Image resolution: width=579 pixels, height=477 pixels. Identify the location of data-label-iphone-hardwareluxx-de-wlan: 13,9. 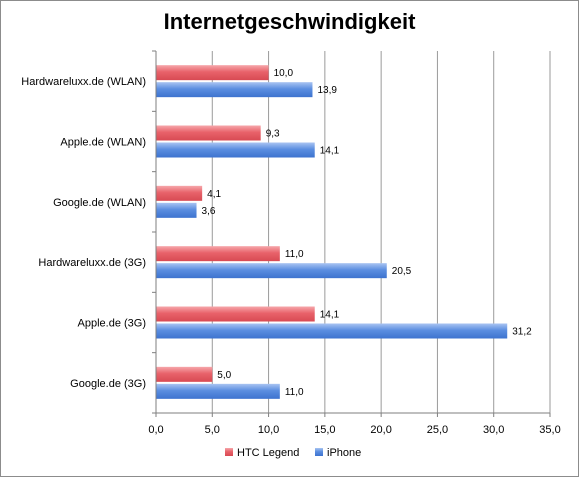
(327, 90).